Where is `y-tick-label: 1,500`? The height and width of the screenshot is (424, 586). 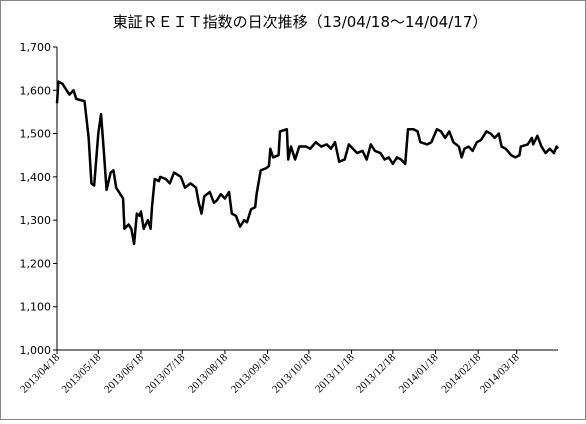
y-tick-label: 1,500 is located at coordinates (36, 134).